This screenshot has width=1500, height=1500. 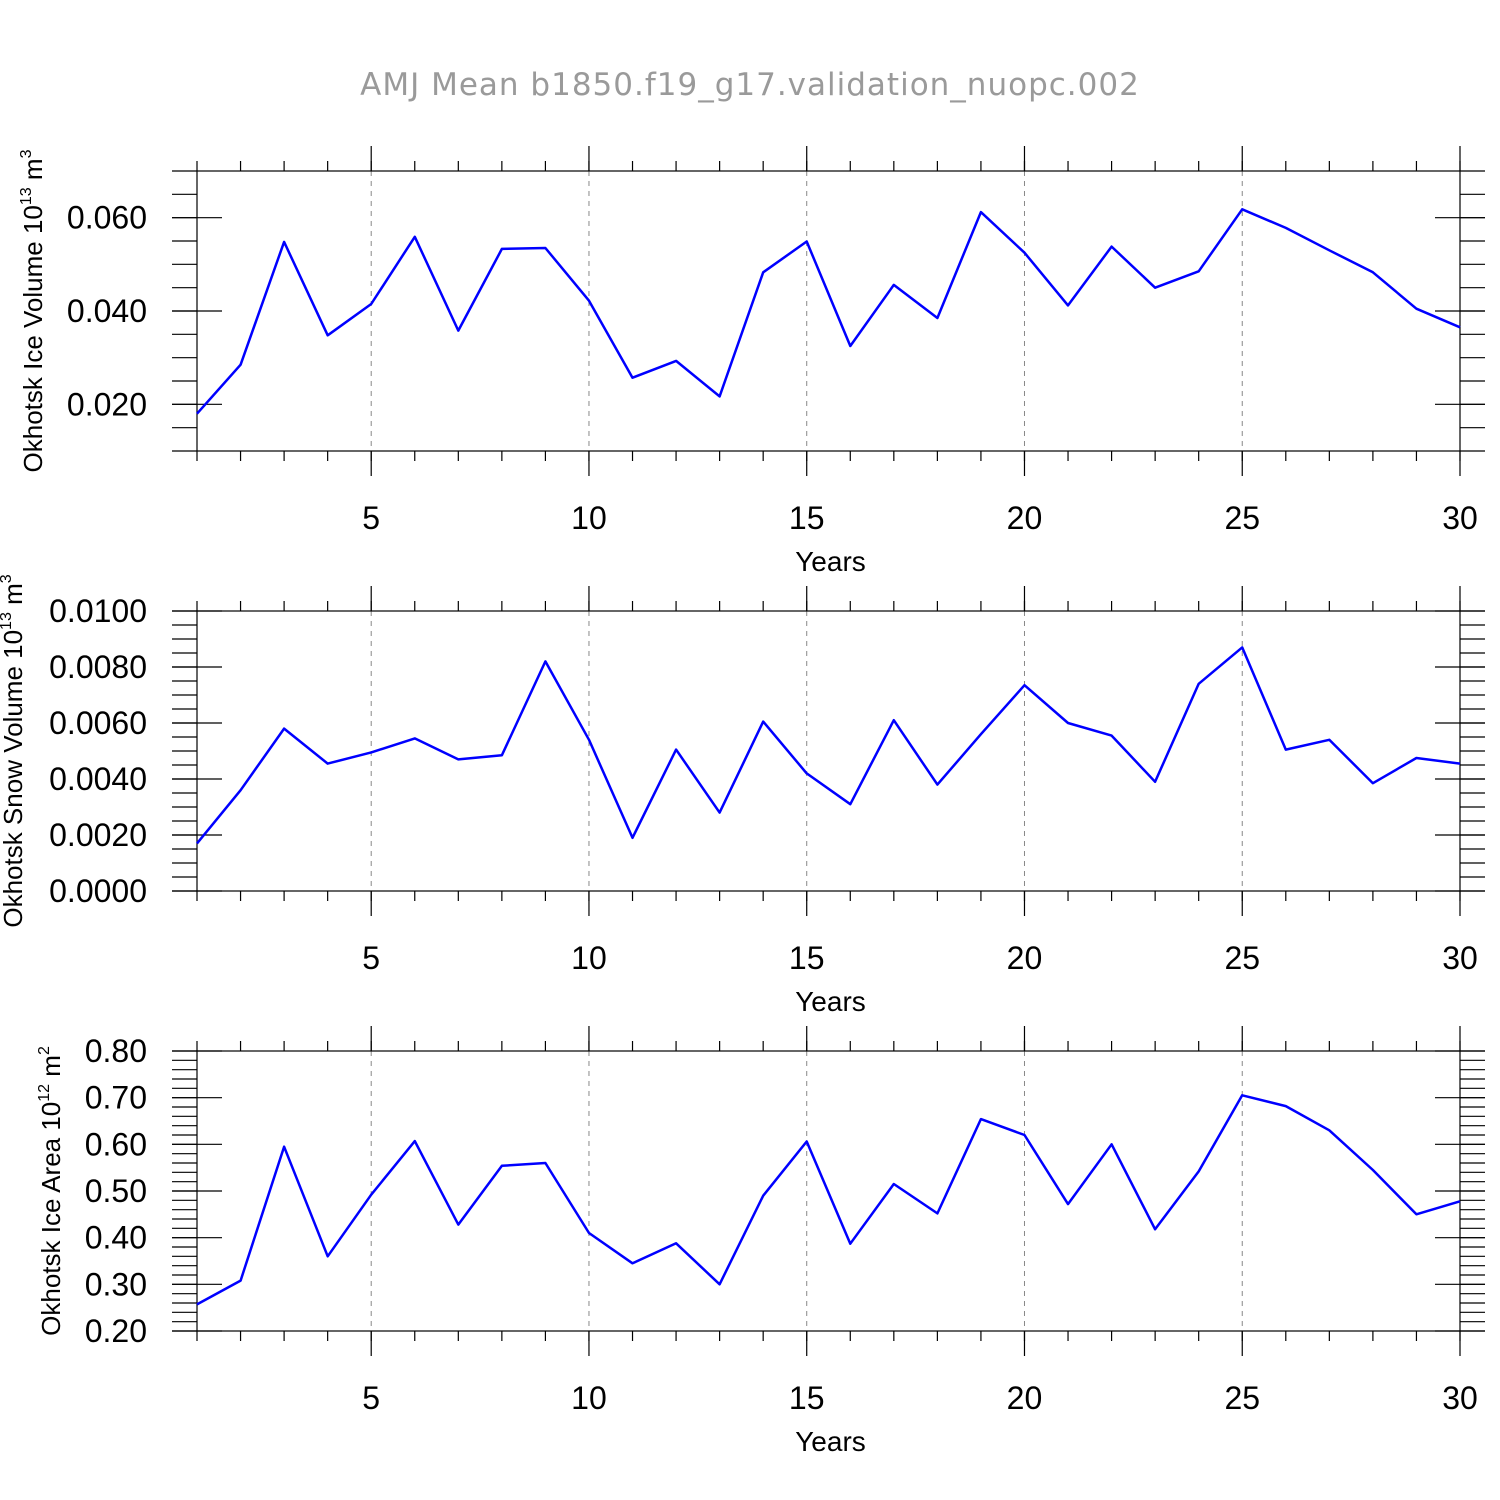 I want to click on y-axis-title-superscript: 12, so click(x=44, y=1093).